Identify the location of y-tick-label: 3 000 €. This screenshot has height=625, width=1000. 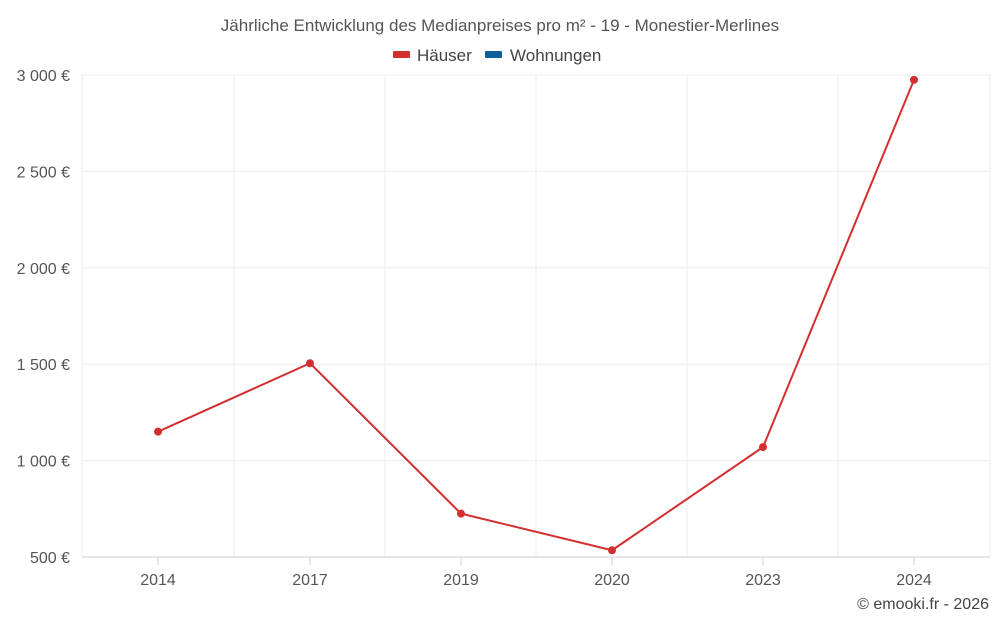
(43, 76).